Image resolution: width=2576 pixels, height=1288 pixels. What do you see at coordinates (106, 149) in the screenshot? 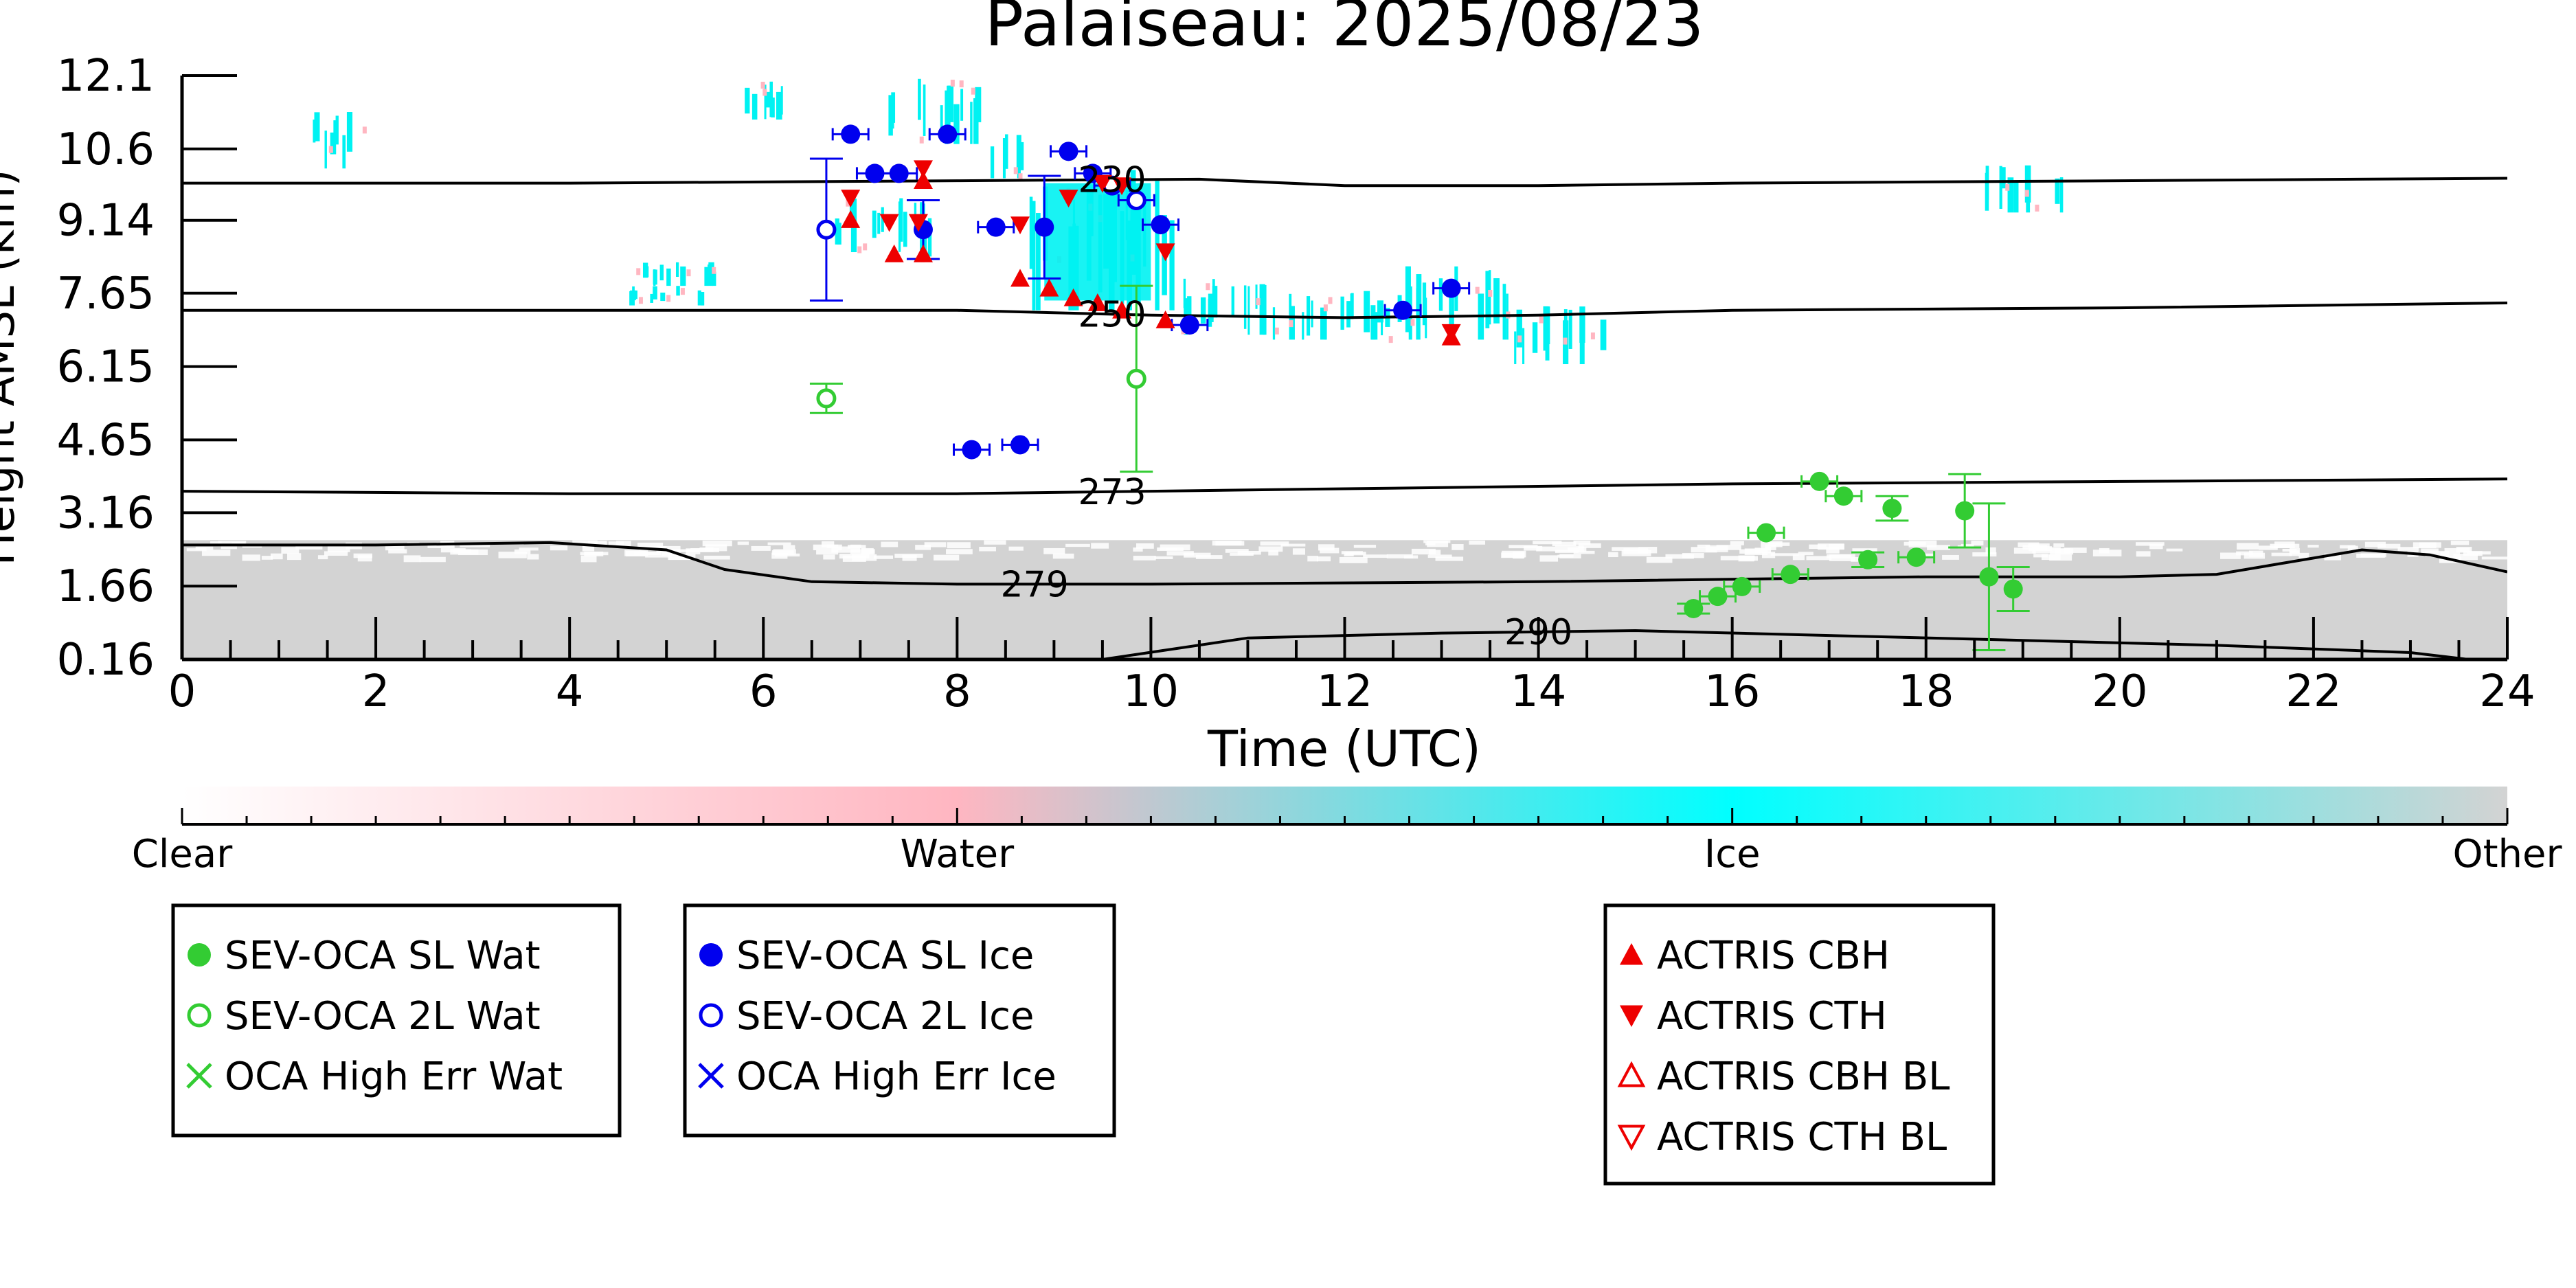
I see `y-tick-label: 10.6` at bounding box center [106, 149].